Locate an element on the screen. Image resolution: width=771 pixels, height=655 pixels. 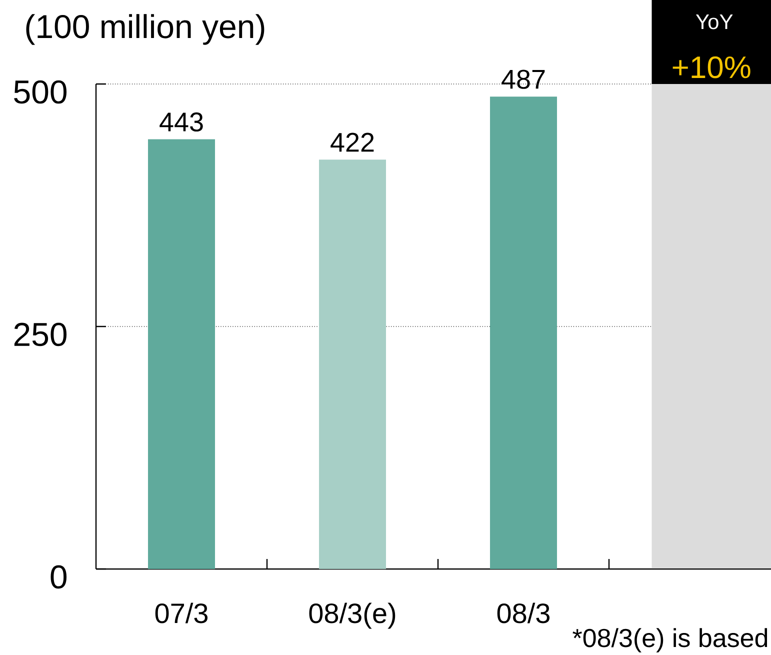
data-label: 487 is located at coordinates (523, 79).